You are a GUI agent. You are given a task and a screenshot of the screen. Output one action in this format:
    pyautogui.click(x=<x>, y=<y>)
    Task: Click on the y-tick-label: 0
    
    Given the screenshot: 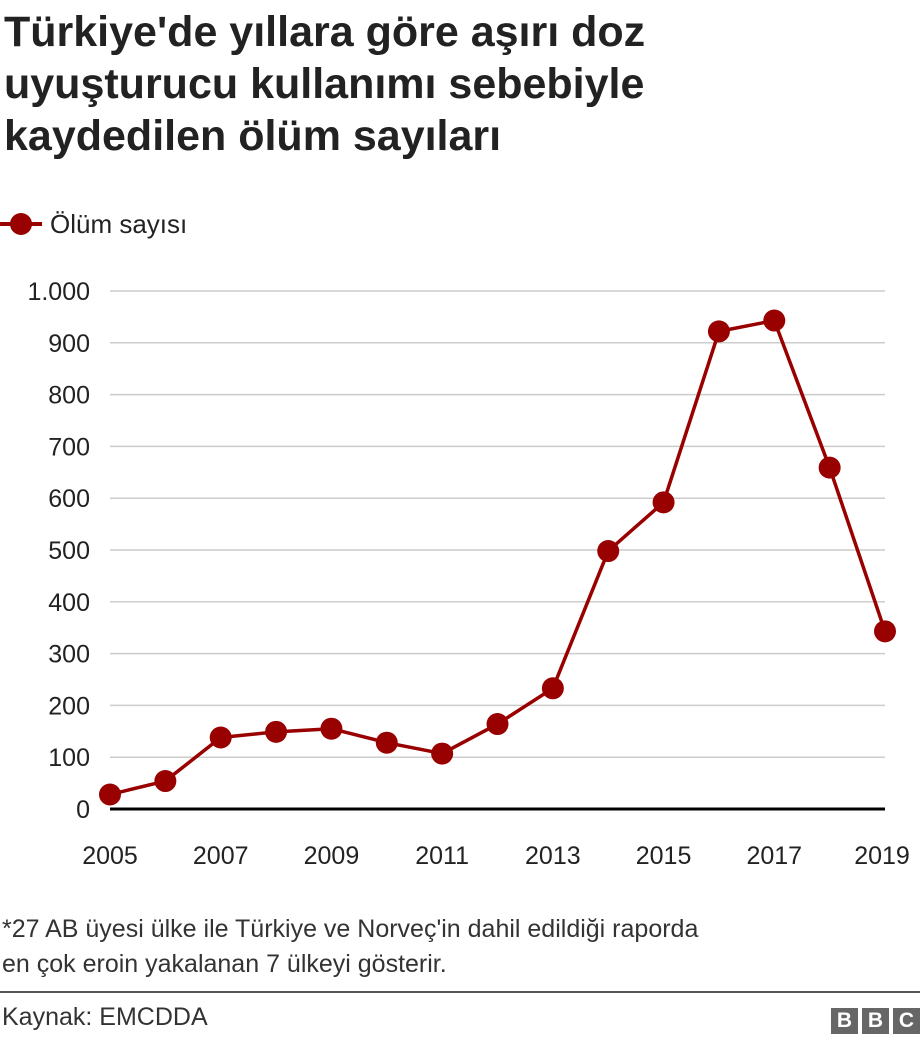 What is the action you would take?
    pyautogui.click(x=83, y=810)
    